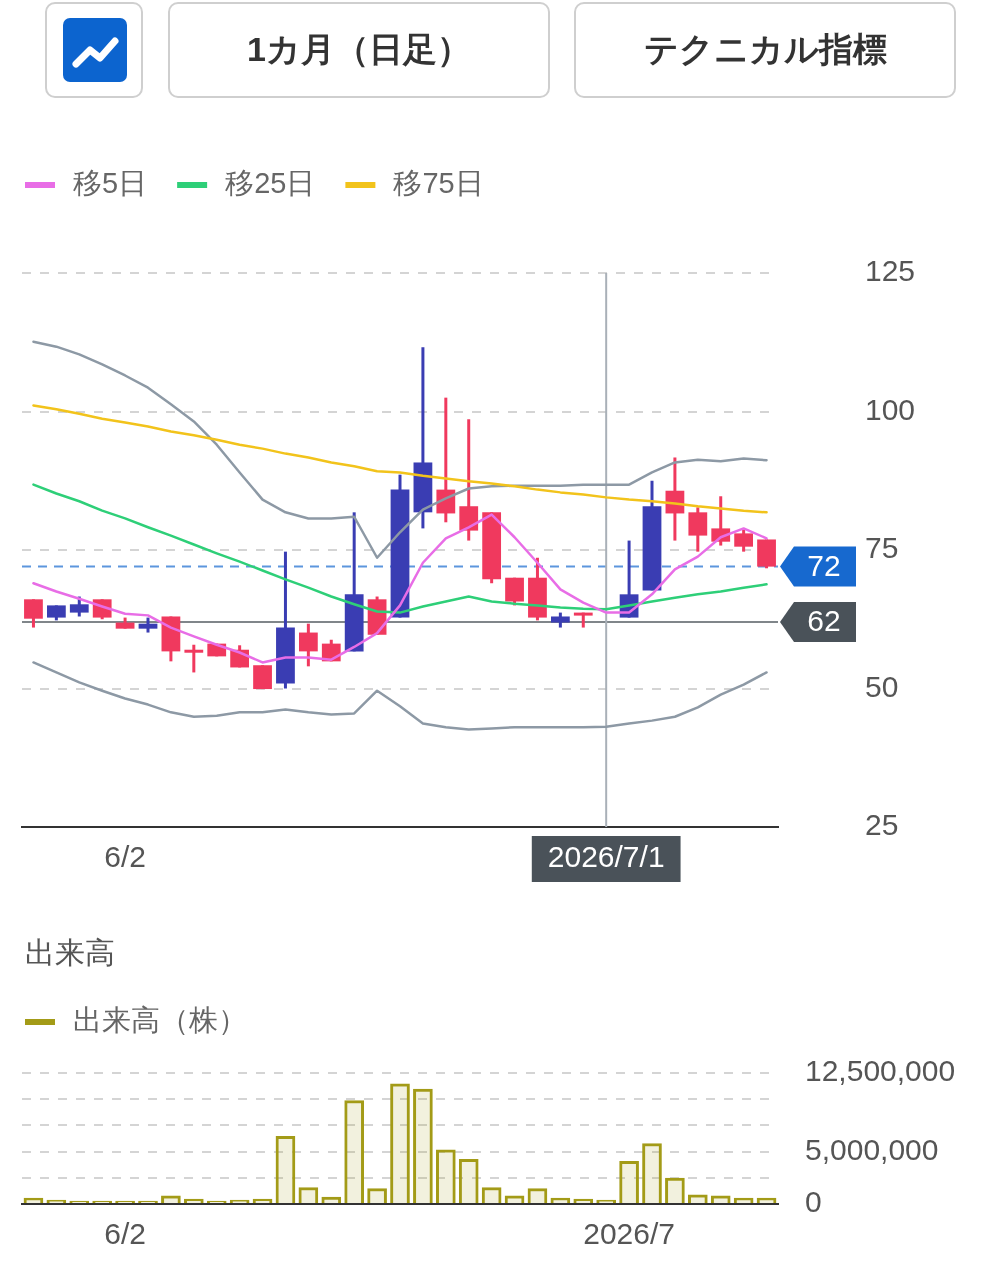 Image resolution: width=1002 pixels, height=1280 pixels. I want to click on y-tick-label: 25, so click(882, 825).